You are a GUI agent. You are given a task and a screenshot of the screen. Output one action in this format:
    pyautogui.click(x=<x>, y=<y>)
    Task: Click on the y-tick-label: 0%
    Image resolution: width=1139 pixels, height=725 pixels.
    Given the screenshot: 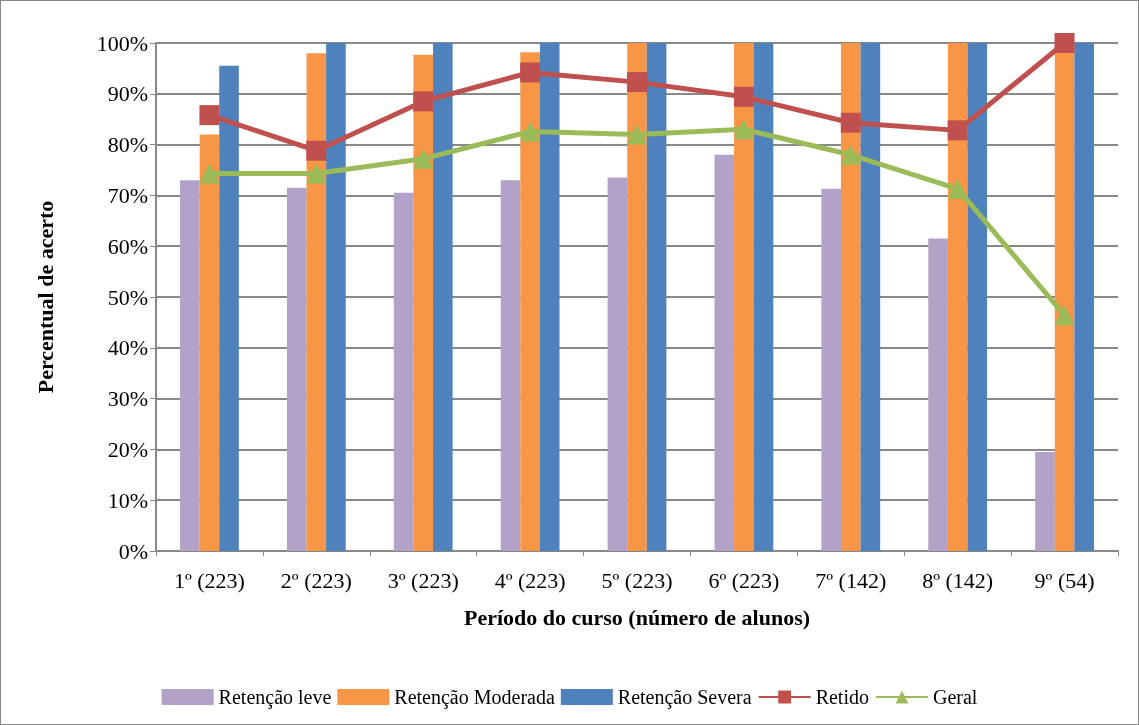 What is the action you would take?
    pyautogui.click(x=133, y=551)
    